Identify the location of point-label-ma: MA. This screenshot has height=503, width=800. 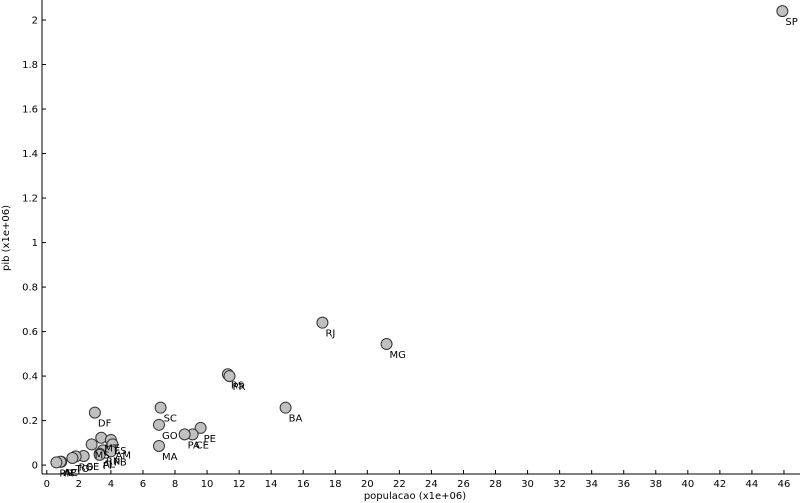
(170, 457).